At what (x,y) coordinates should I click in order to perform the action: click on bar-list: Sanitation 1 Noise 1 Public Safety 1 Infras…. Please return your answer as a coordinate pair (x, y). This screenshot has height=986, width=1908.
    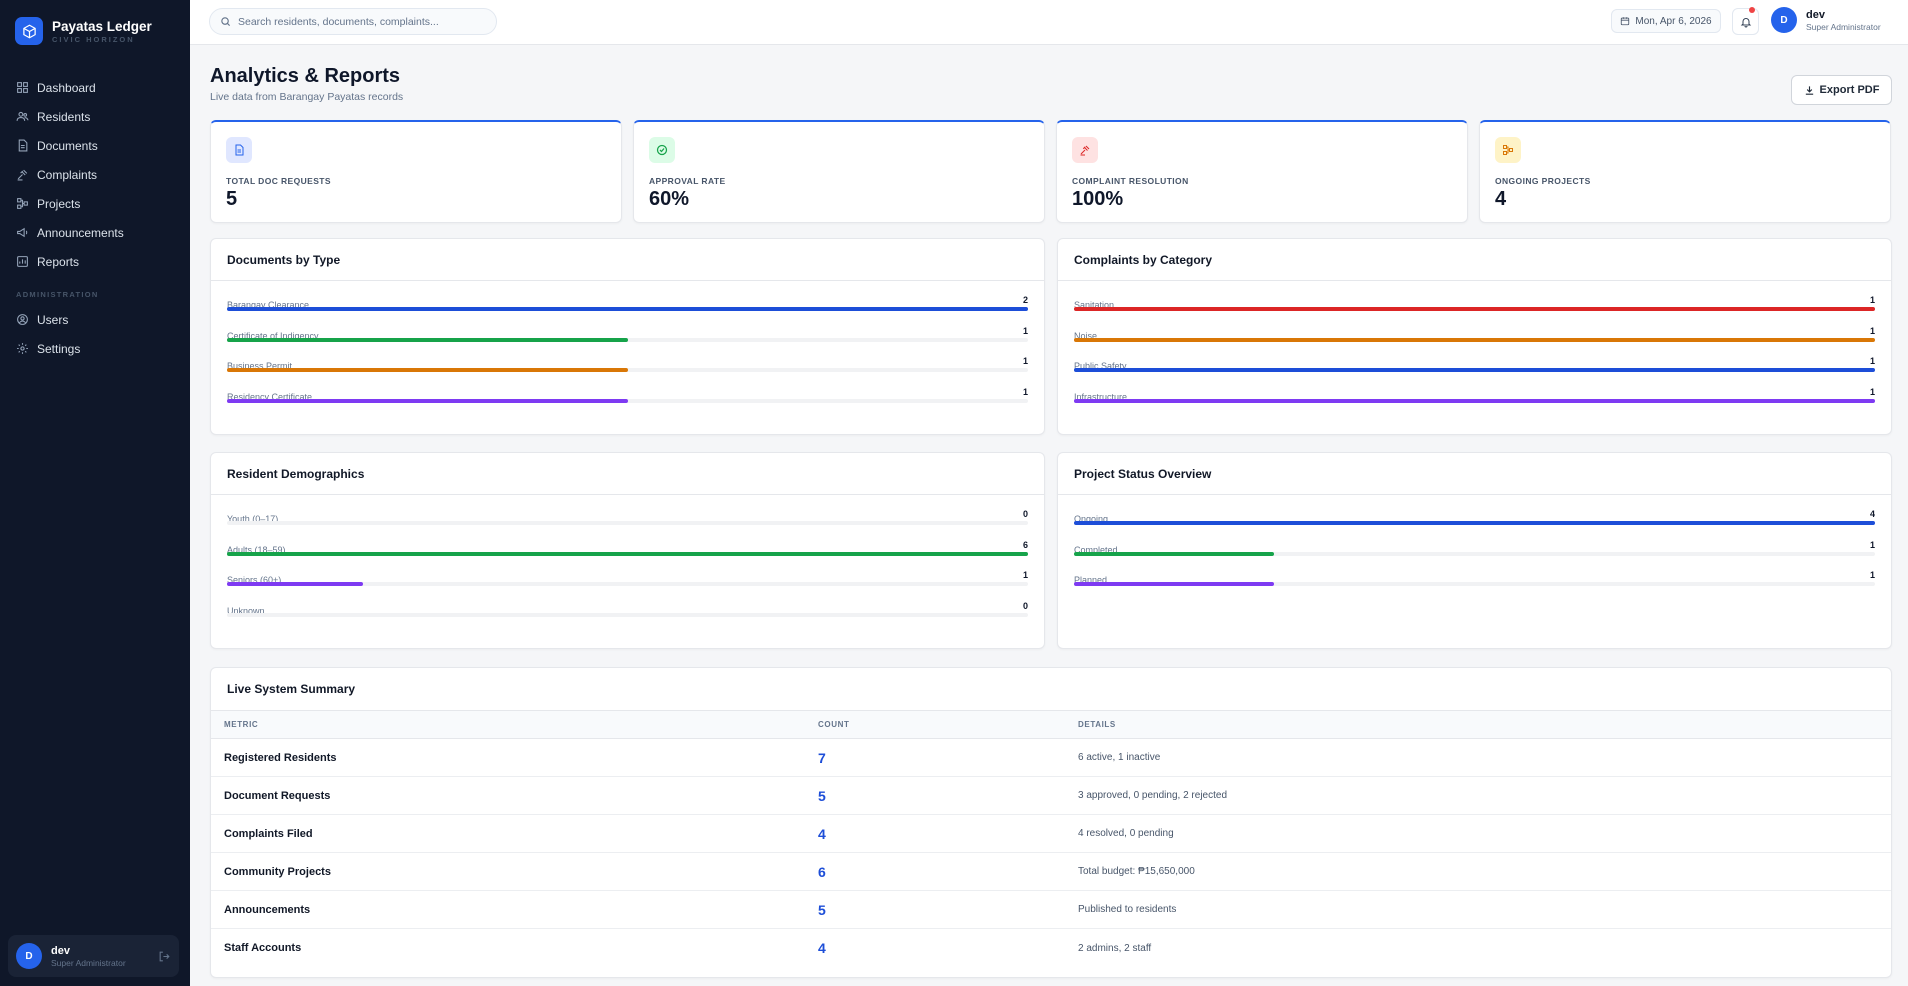
    Looking at the image, I should click on (1474, 349).